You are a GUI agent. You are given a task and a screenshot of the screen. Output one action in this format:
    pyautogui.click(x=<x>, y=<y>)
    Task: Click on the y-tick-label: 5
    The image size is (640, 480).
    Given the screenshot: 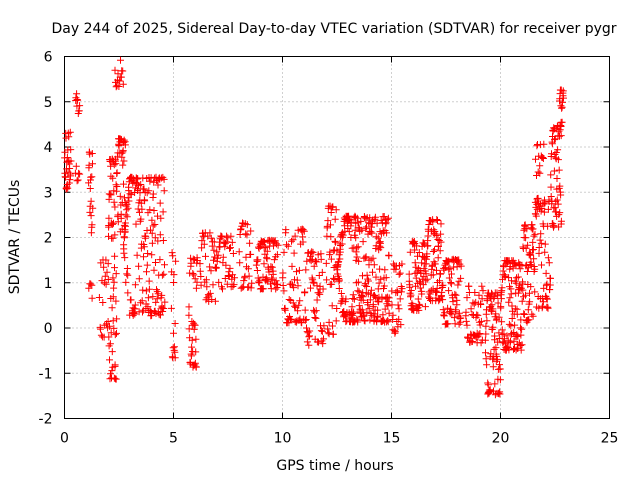 What is the action you would take?
    pyautogui.click(x=48, y=103)
    